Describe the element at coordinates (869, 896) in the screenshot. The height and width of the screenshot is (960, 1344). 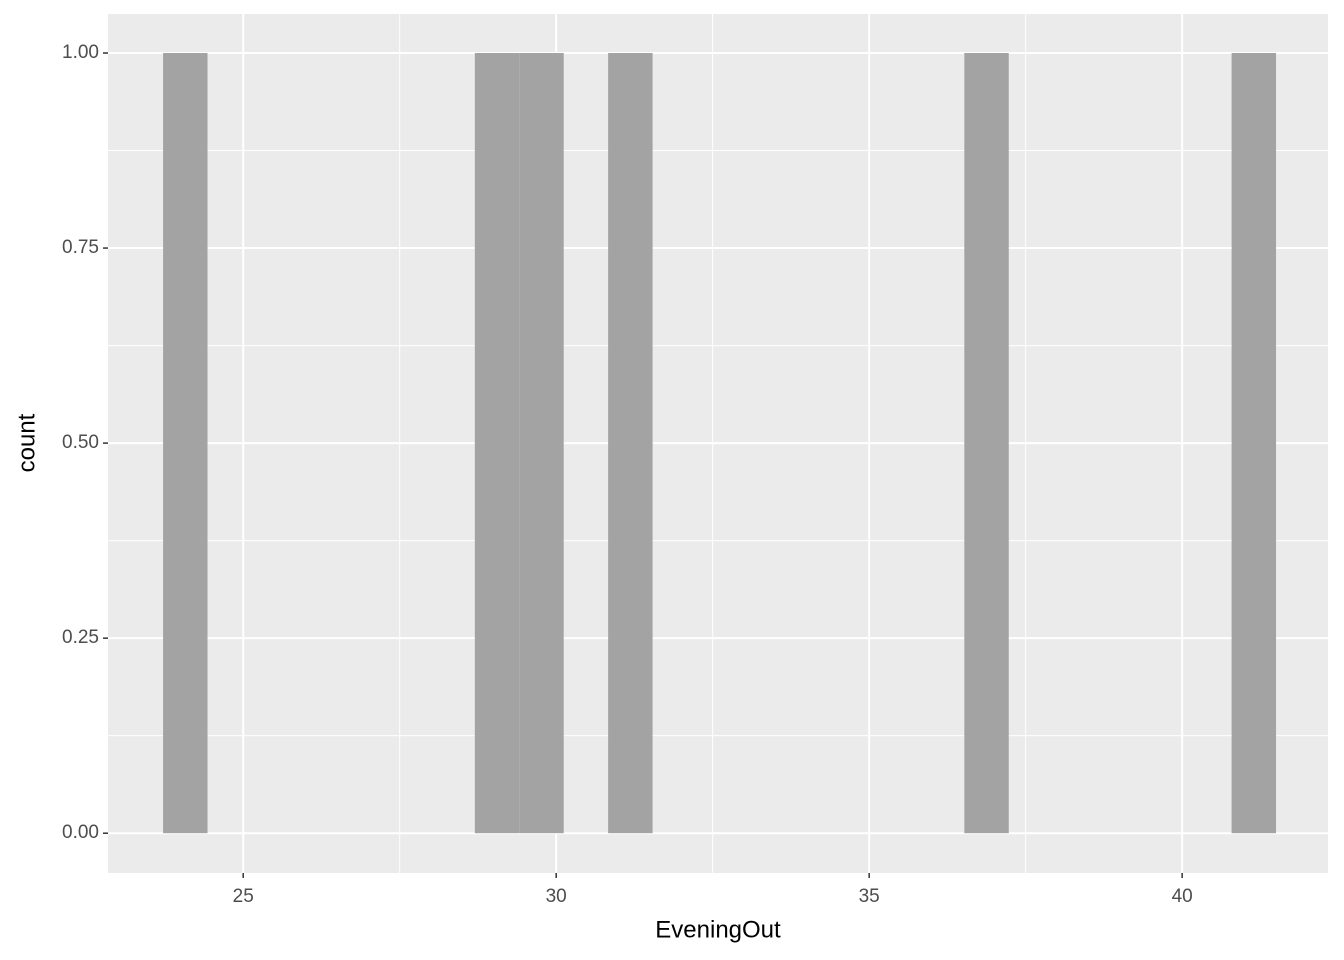
I see `x-tick-label: 35` at that location.